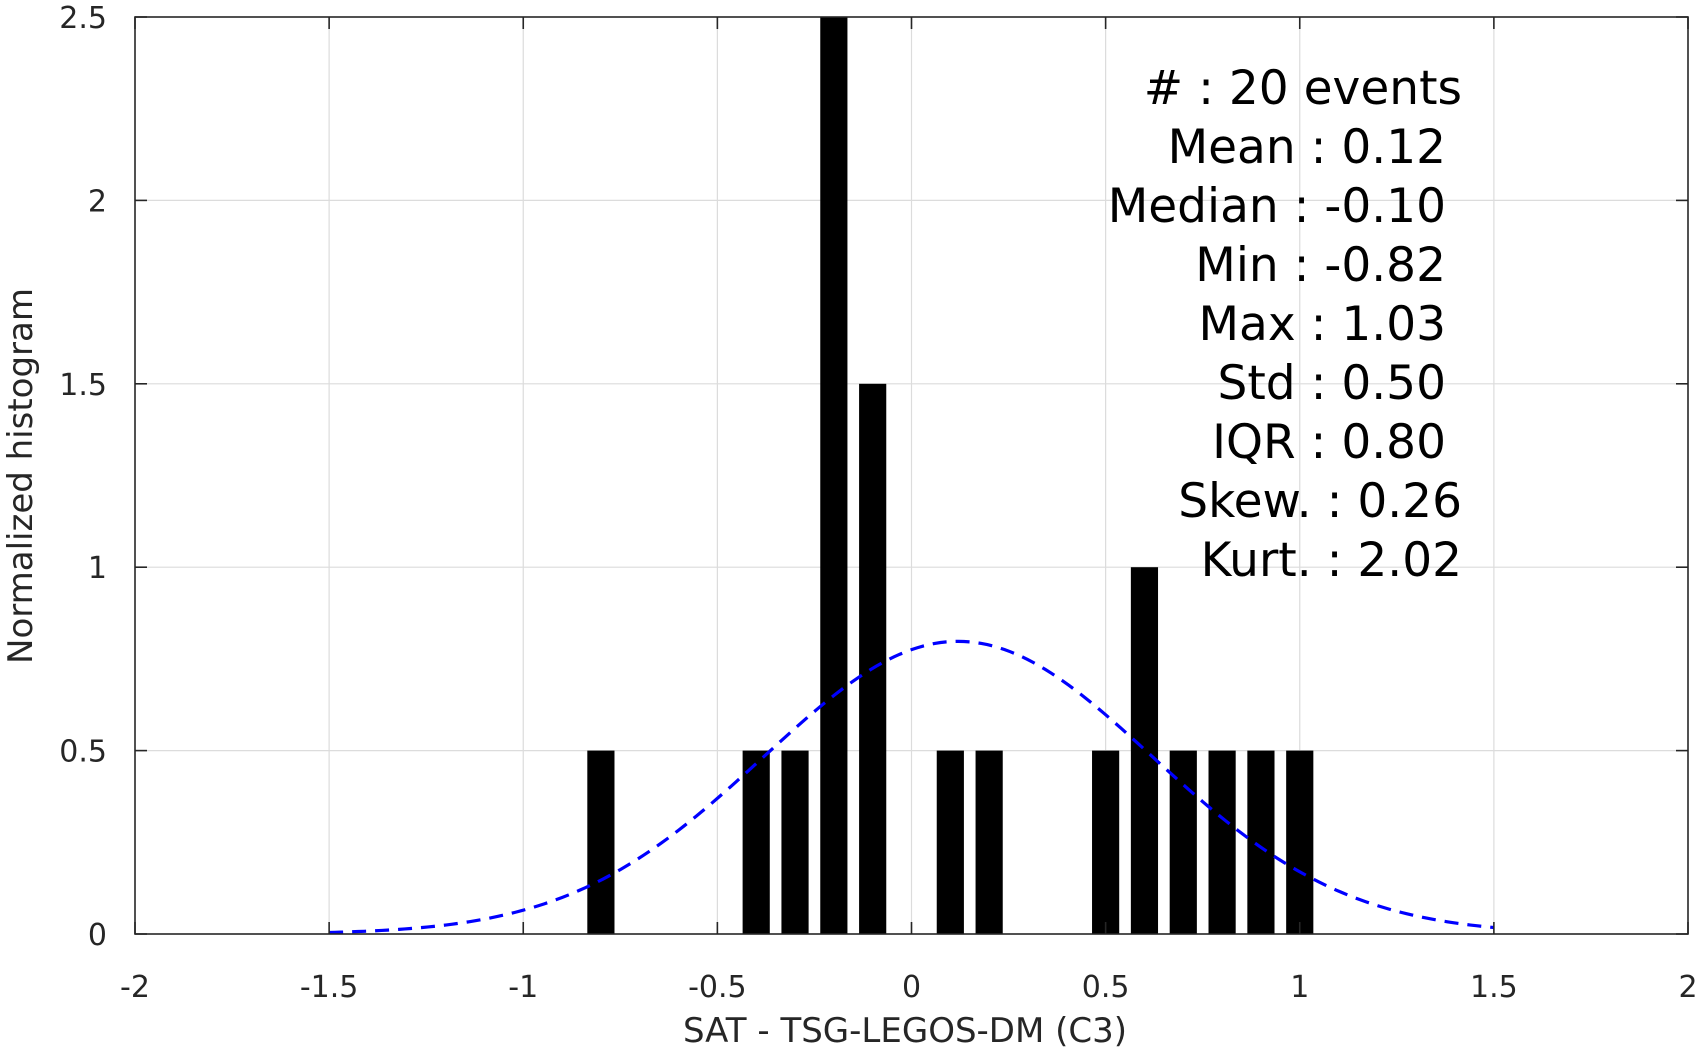  What do you see at coordinates (1329, 442) in the screenshot?
I see `stats-line: IQR : 0.80` at bounding box center [1329, 442].